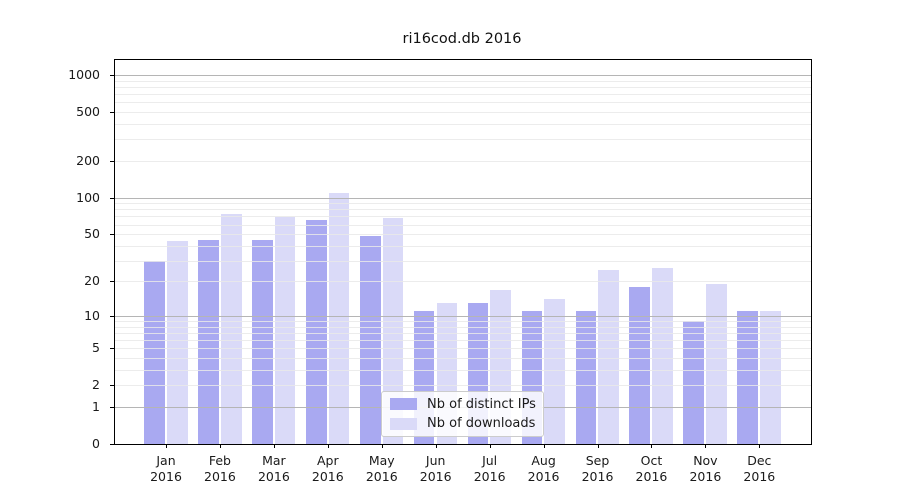 The image size is (900, 500). I want to click on x-tick-label: Apr 2016, so click(328, 468).